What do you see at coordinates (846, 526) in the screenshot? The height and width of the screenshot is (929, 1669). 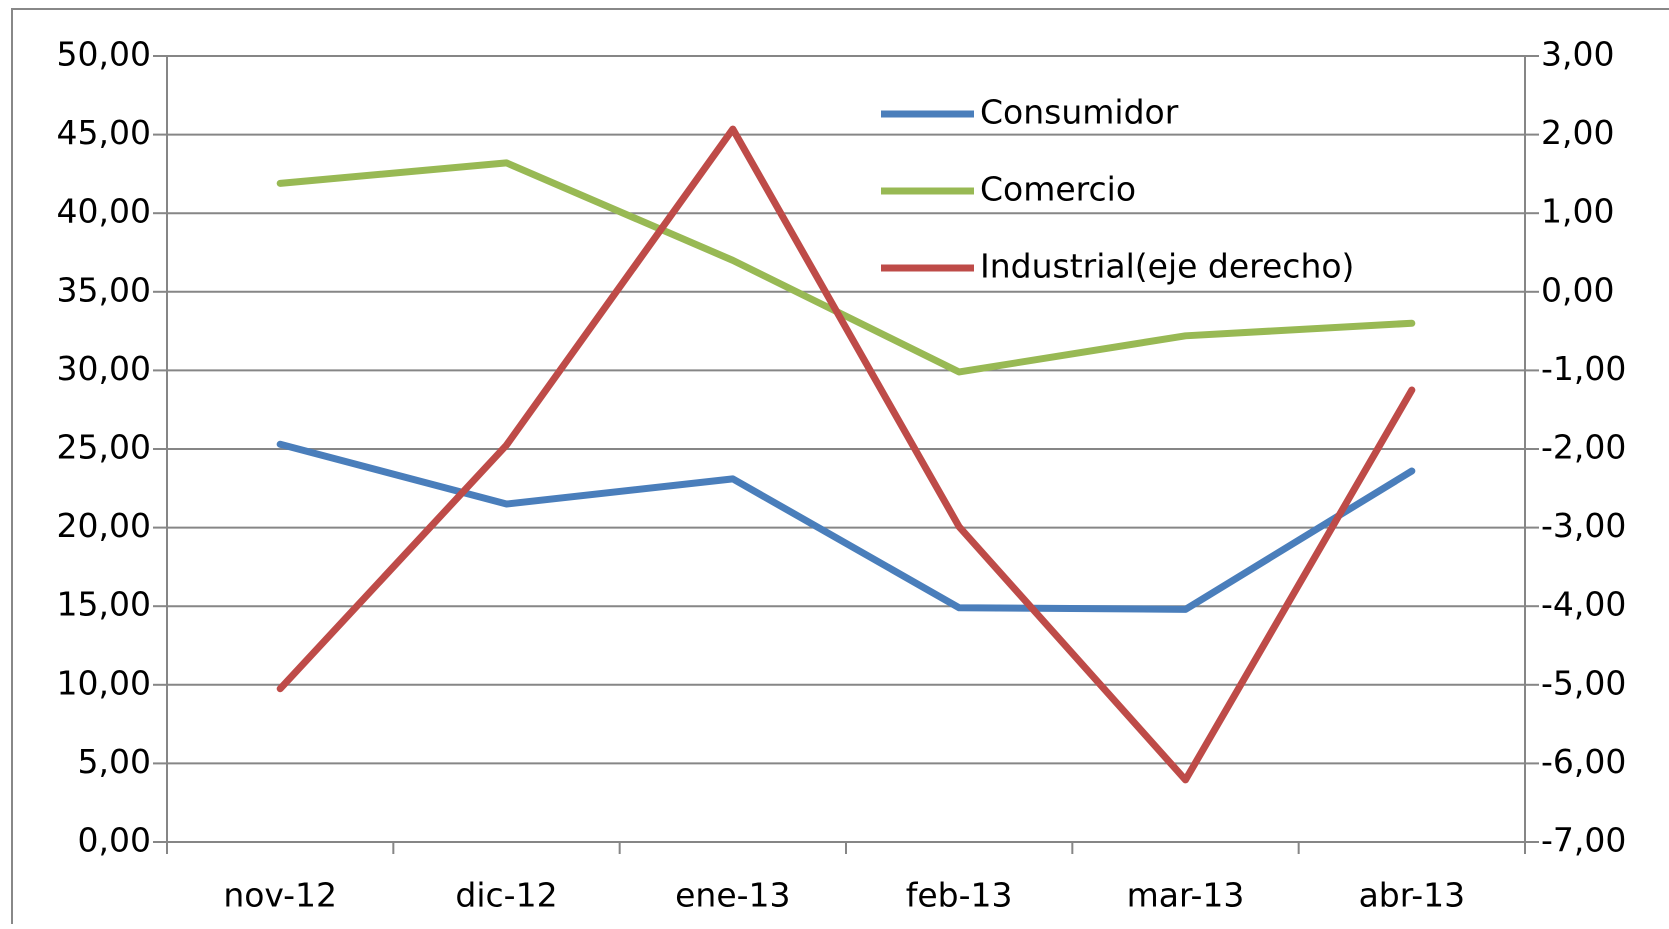 I see `series-line` at bounding box center [846, 526].